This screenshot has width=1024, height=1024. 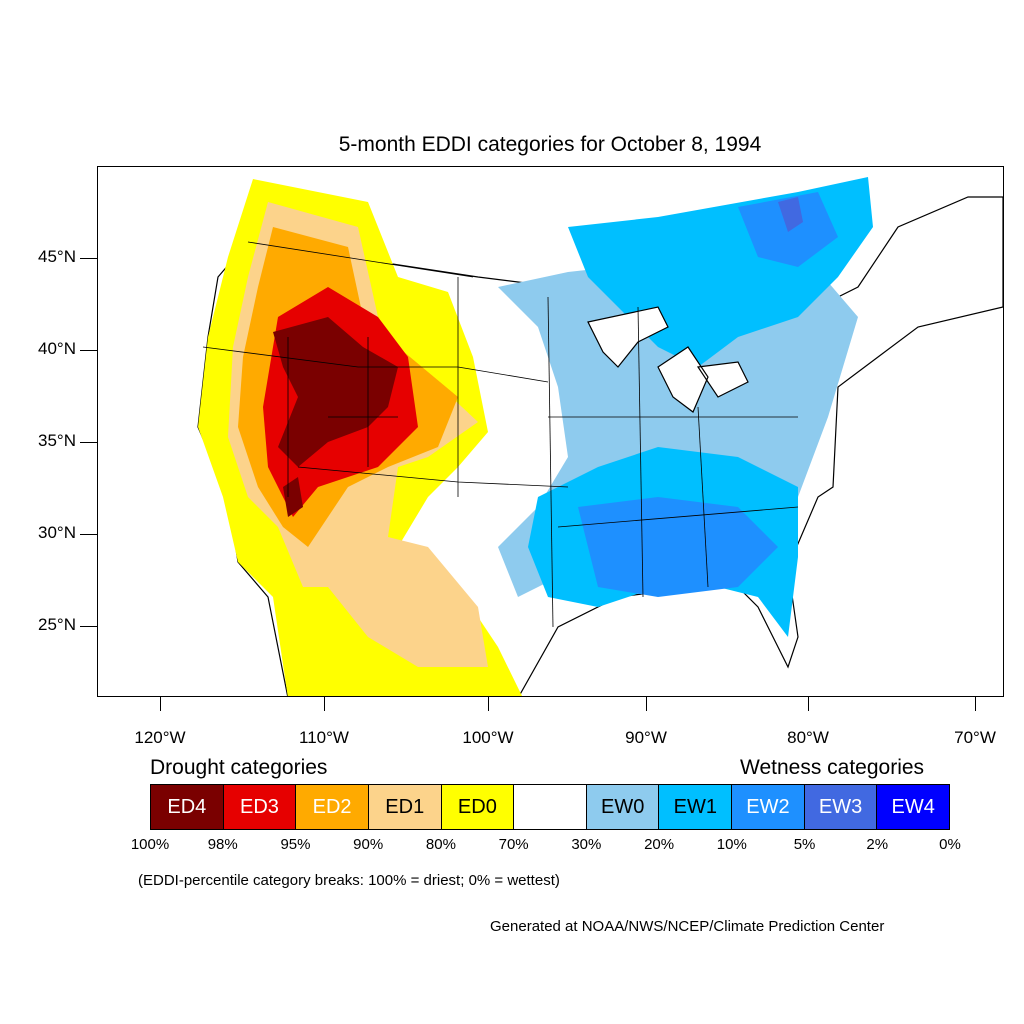 What do you see at coordinates (696, 807) in the screenshot?
I see `legend-cell-ew1: EW1` at bounding box center [696, 807].